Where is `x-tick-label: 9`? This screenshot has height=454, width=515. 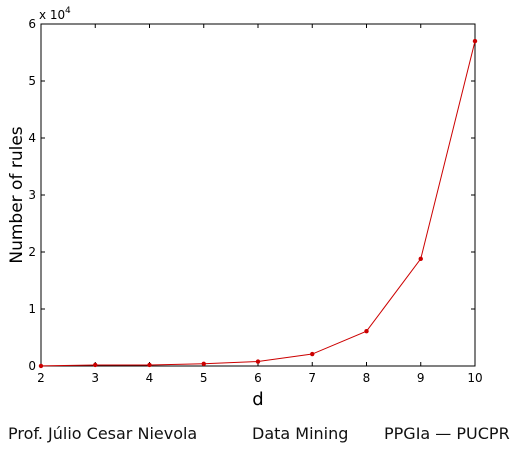 x-tick-label: 9 is located at coordinates (421, 378).